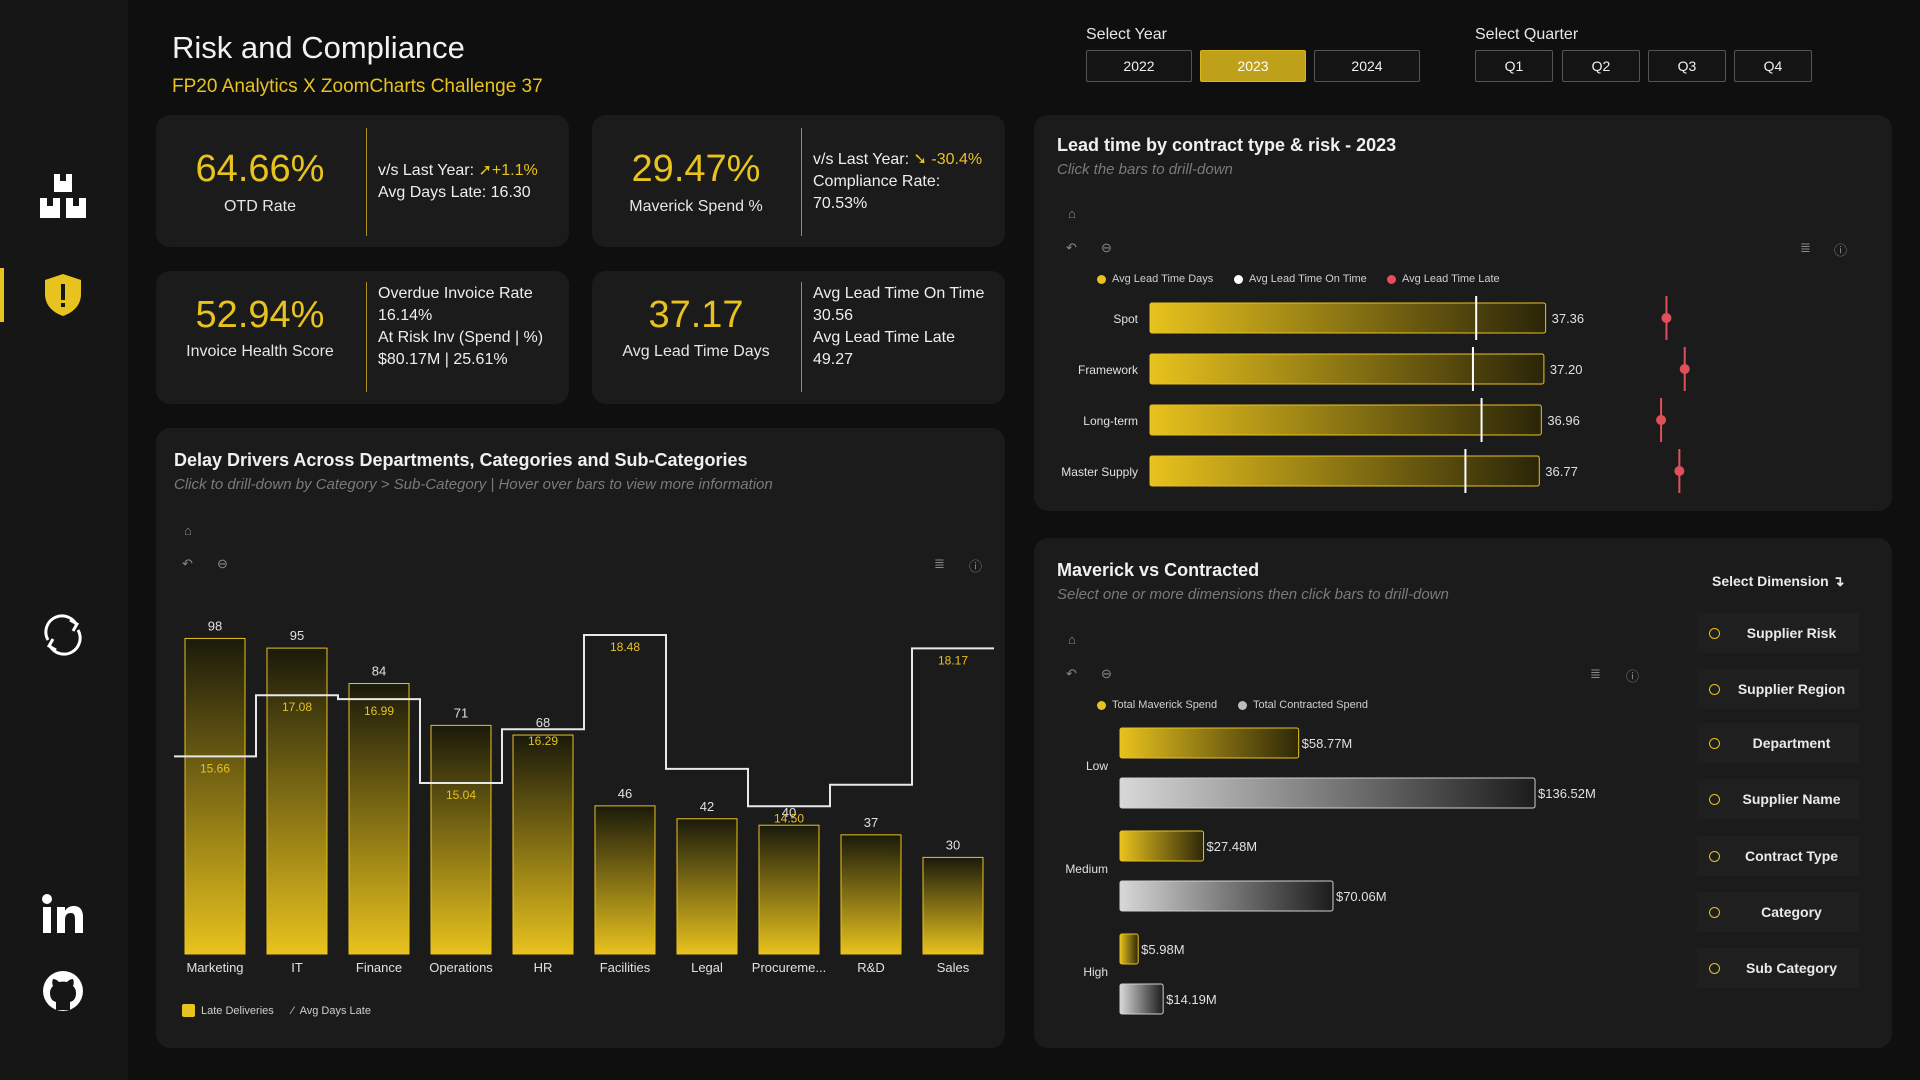 The image size is (1920, 1080). I want to click on lead-on-time-value: 30.56, so click(833, 315).